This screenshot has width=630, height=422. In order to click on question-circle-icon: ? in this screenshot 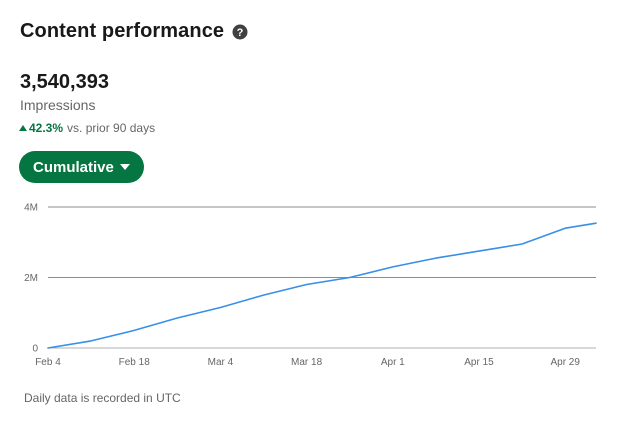, I will do `click(240, 32)`.